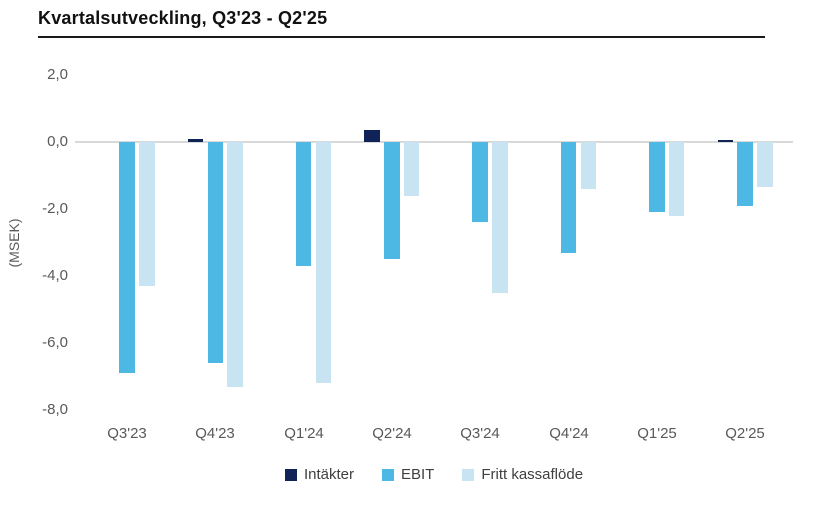 This screenshot has width=819, height=512. What do you see at coordinates (183, 18) in the screenshot?
I see `chart-title: Kvartalsutveckling, Q3'23 - Q2'25` at bounding box center [183, 18].